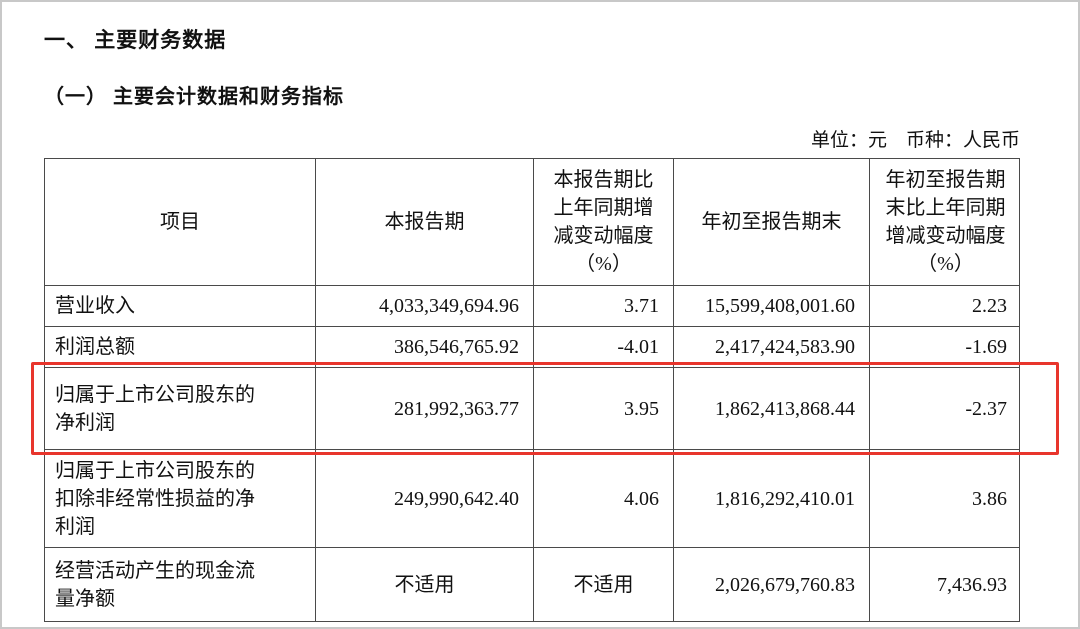 This screenshot has height=629, width=1080. What do you see at coordinates (603, 408) in the screenshot?
I see `period-change-pct-value: 3.95` at bounding box center [603, 408].